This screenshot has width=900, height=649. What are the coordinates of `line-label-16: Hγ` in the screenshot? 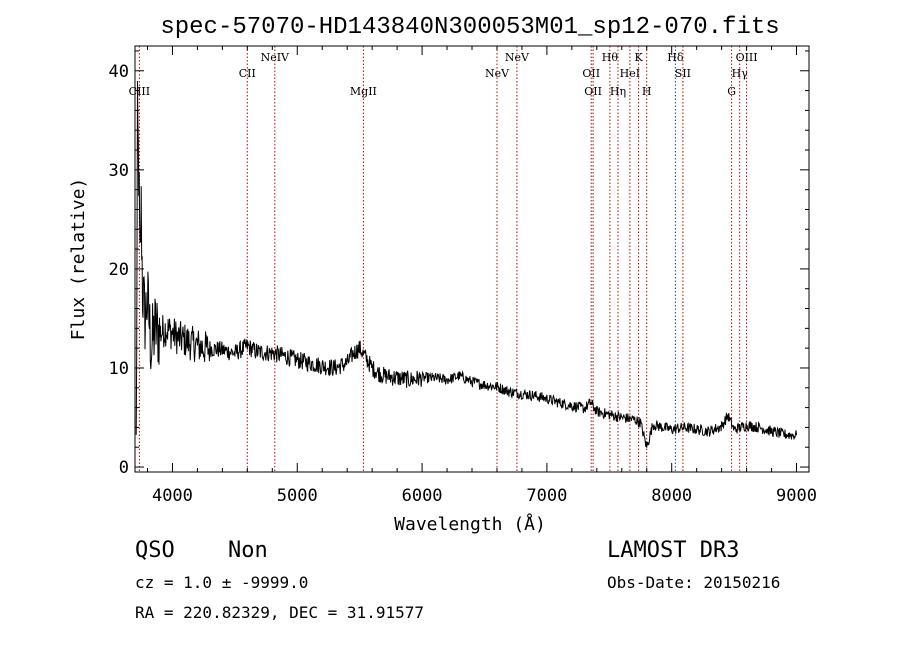 It's located at (740, 73).